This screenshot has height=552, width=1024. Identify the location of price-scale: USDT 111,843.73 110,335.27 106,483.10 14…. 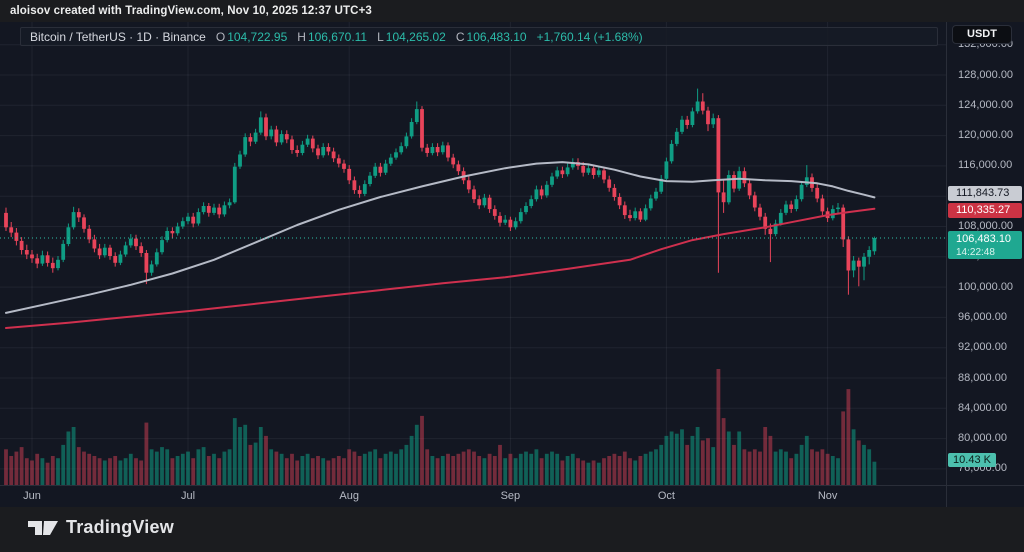
(985, 264).